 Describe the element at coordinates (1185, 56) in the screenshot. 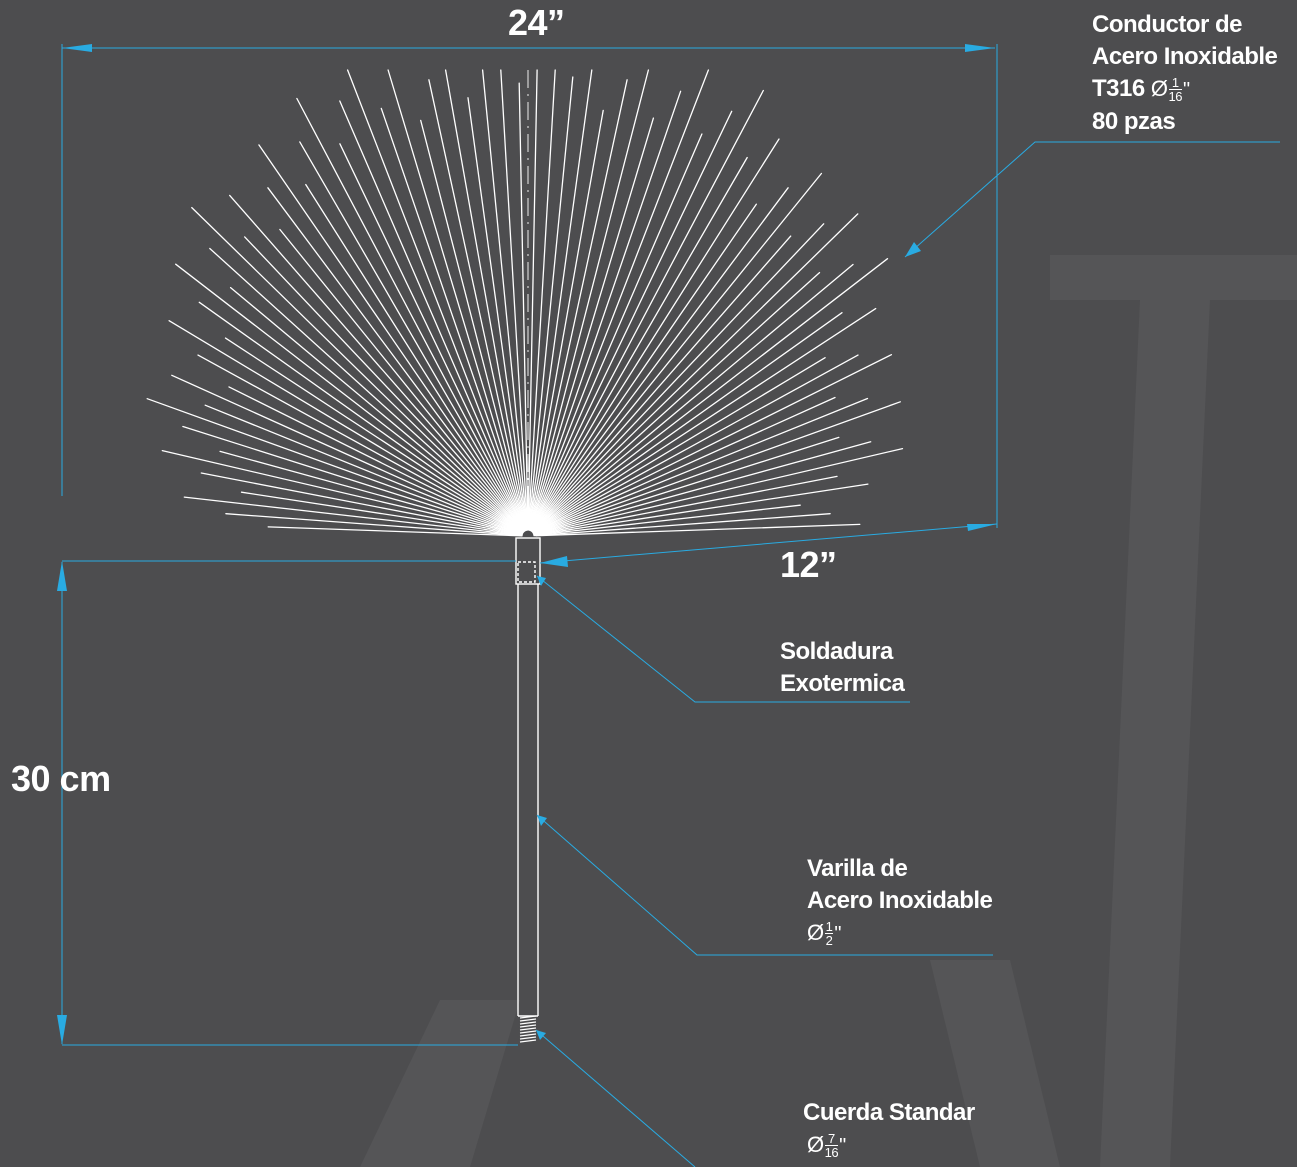

I see `conductor-line2: Acero Inoxidable` at that location.